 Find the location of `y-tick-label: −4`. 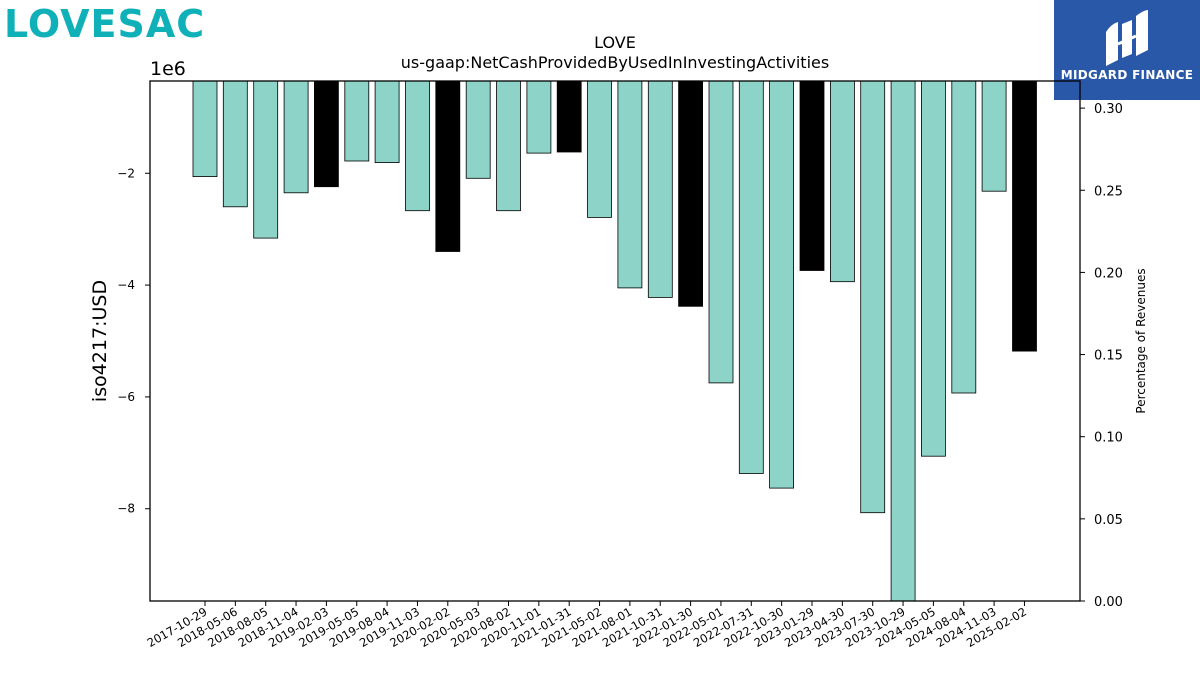

y-tick-label: −4 is located at coordinates (126, 285).